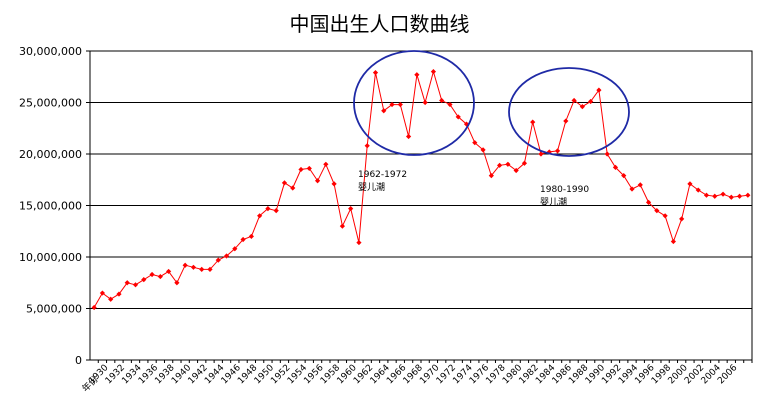 This screenshot has width=759, height=402. Describe the element at coordinates (564, 190) in the screenshot. I see `annotation-label: 1980-1990` at that location.